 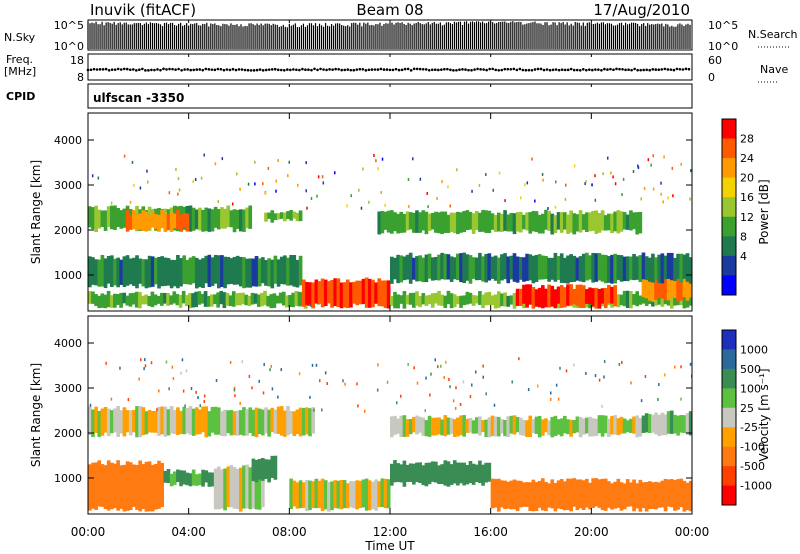 I want to click on velocity-colorbar-label: Velocity [m s⁻¹], so click(x=764, y=414).